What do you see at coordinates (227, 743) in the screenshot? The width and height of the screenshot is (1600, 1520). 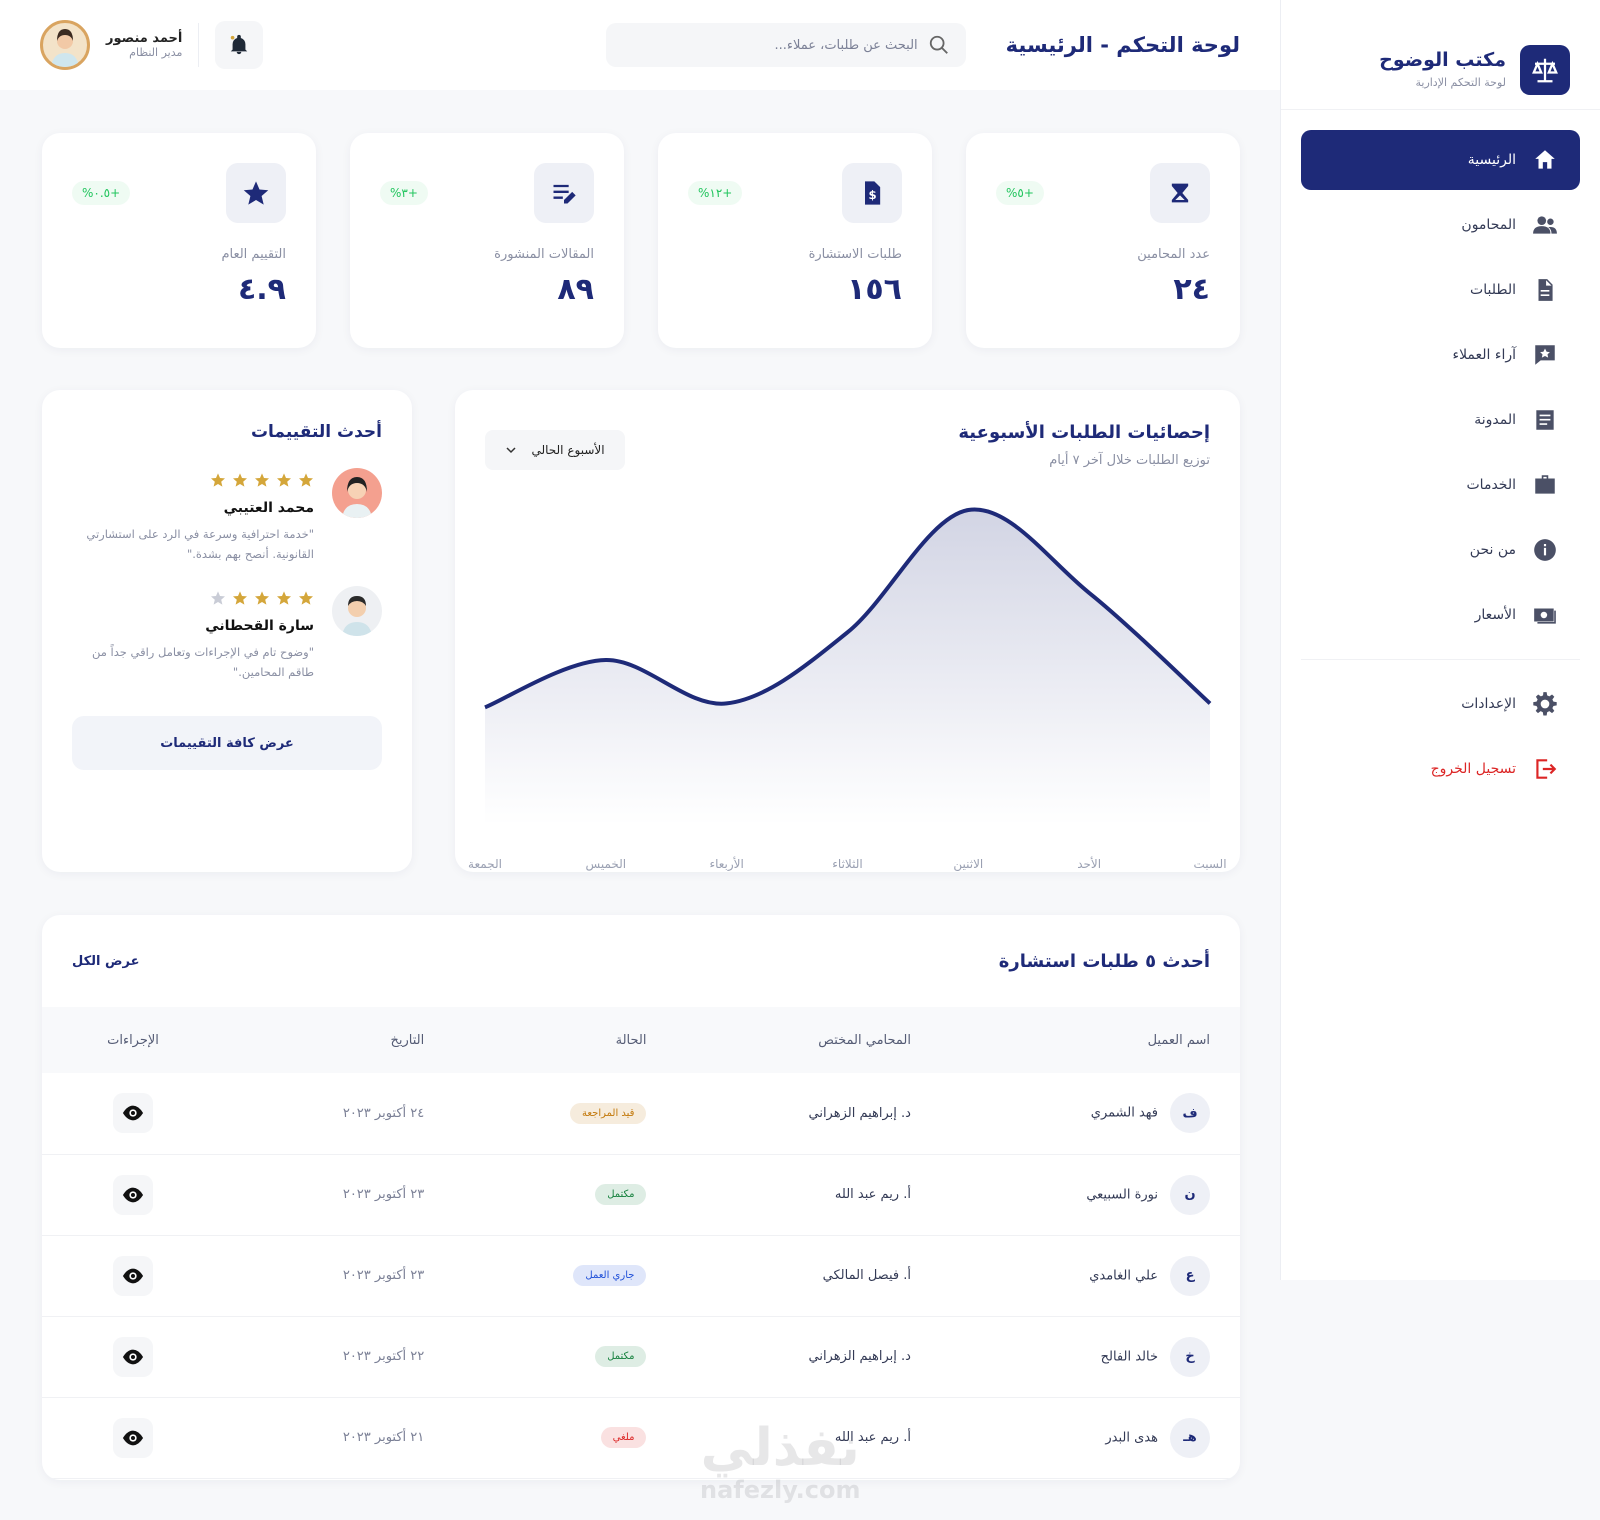 I see `all-reviews-button: عرض كافة التقييمات` at bounding box center [227, 743].